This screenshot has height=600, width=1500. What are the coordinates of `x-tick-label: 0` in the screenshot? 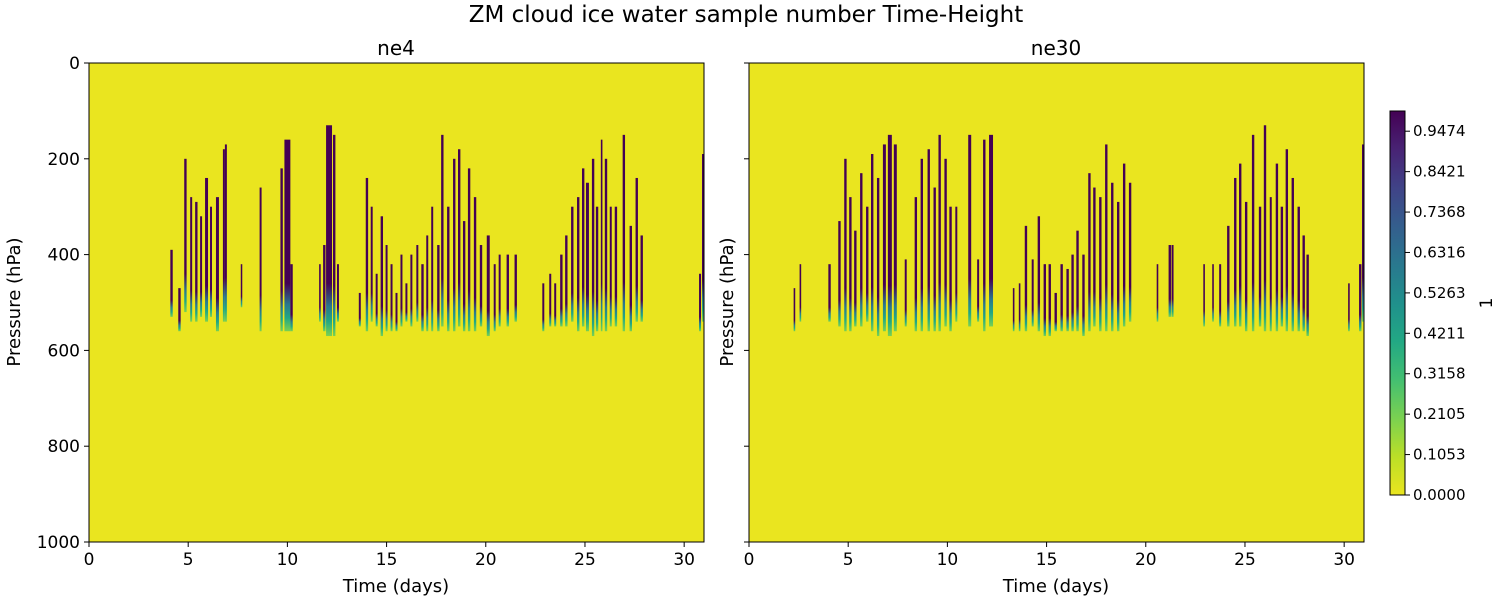 It's located at (749, 560).